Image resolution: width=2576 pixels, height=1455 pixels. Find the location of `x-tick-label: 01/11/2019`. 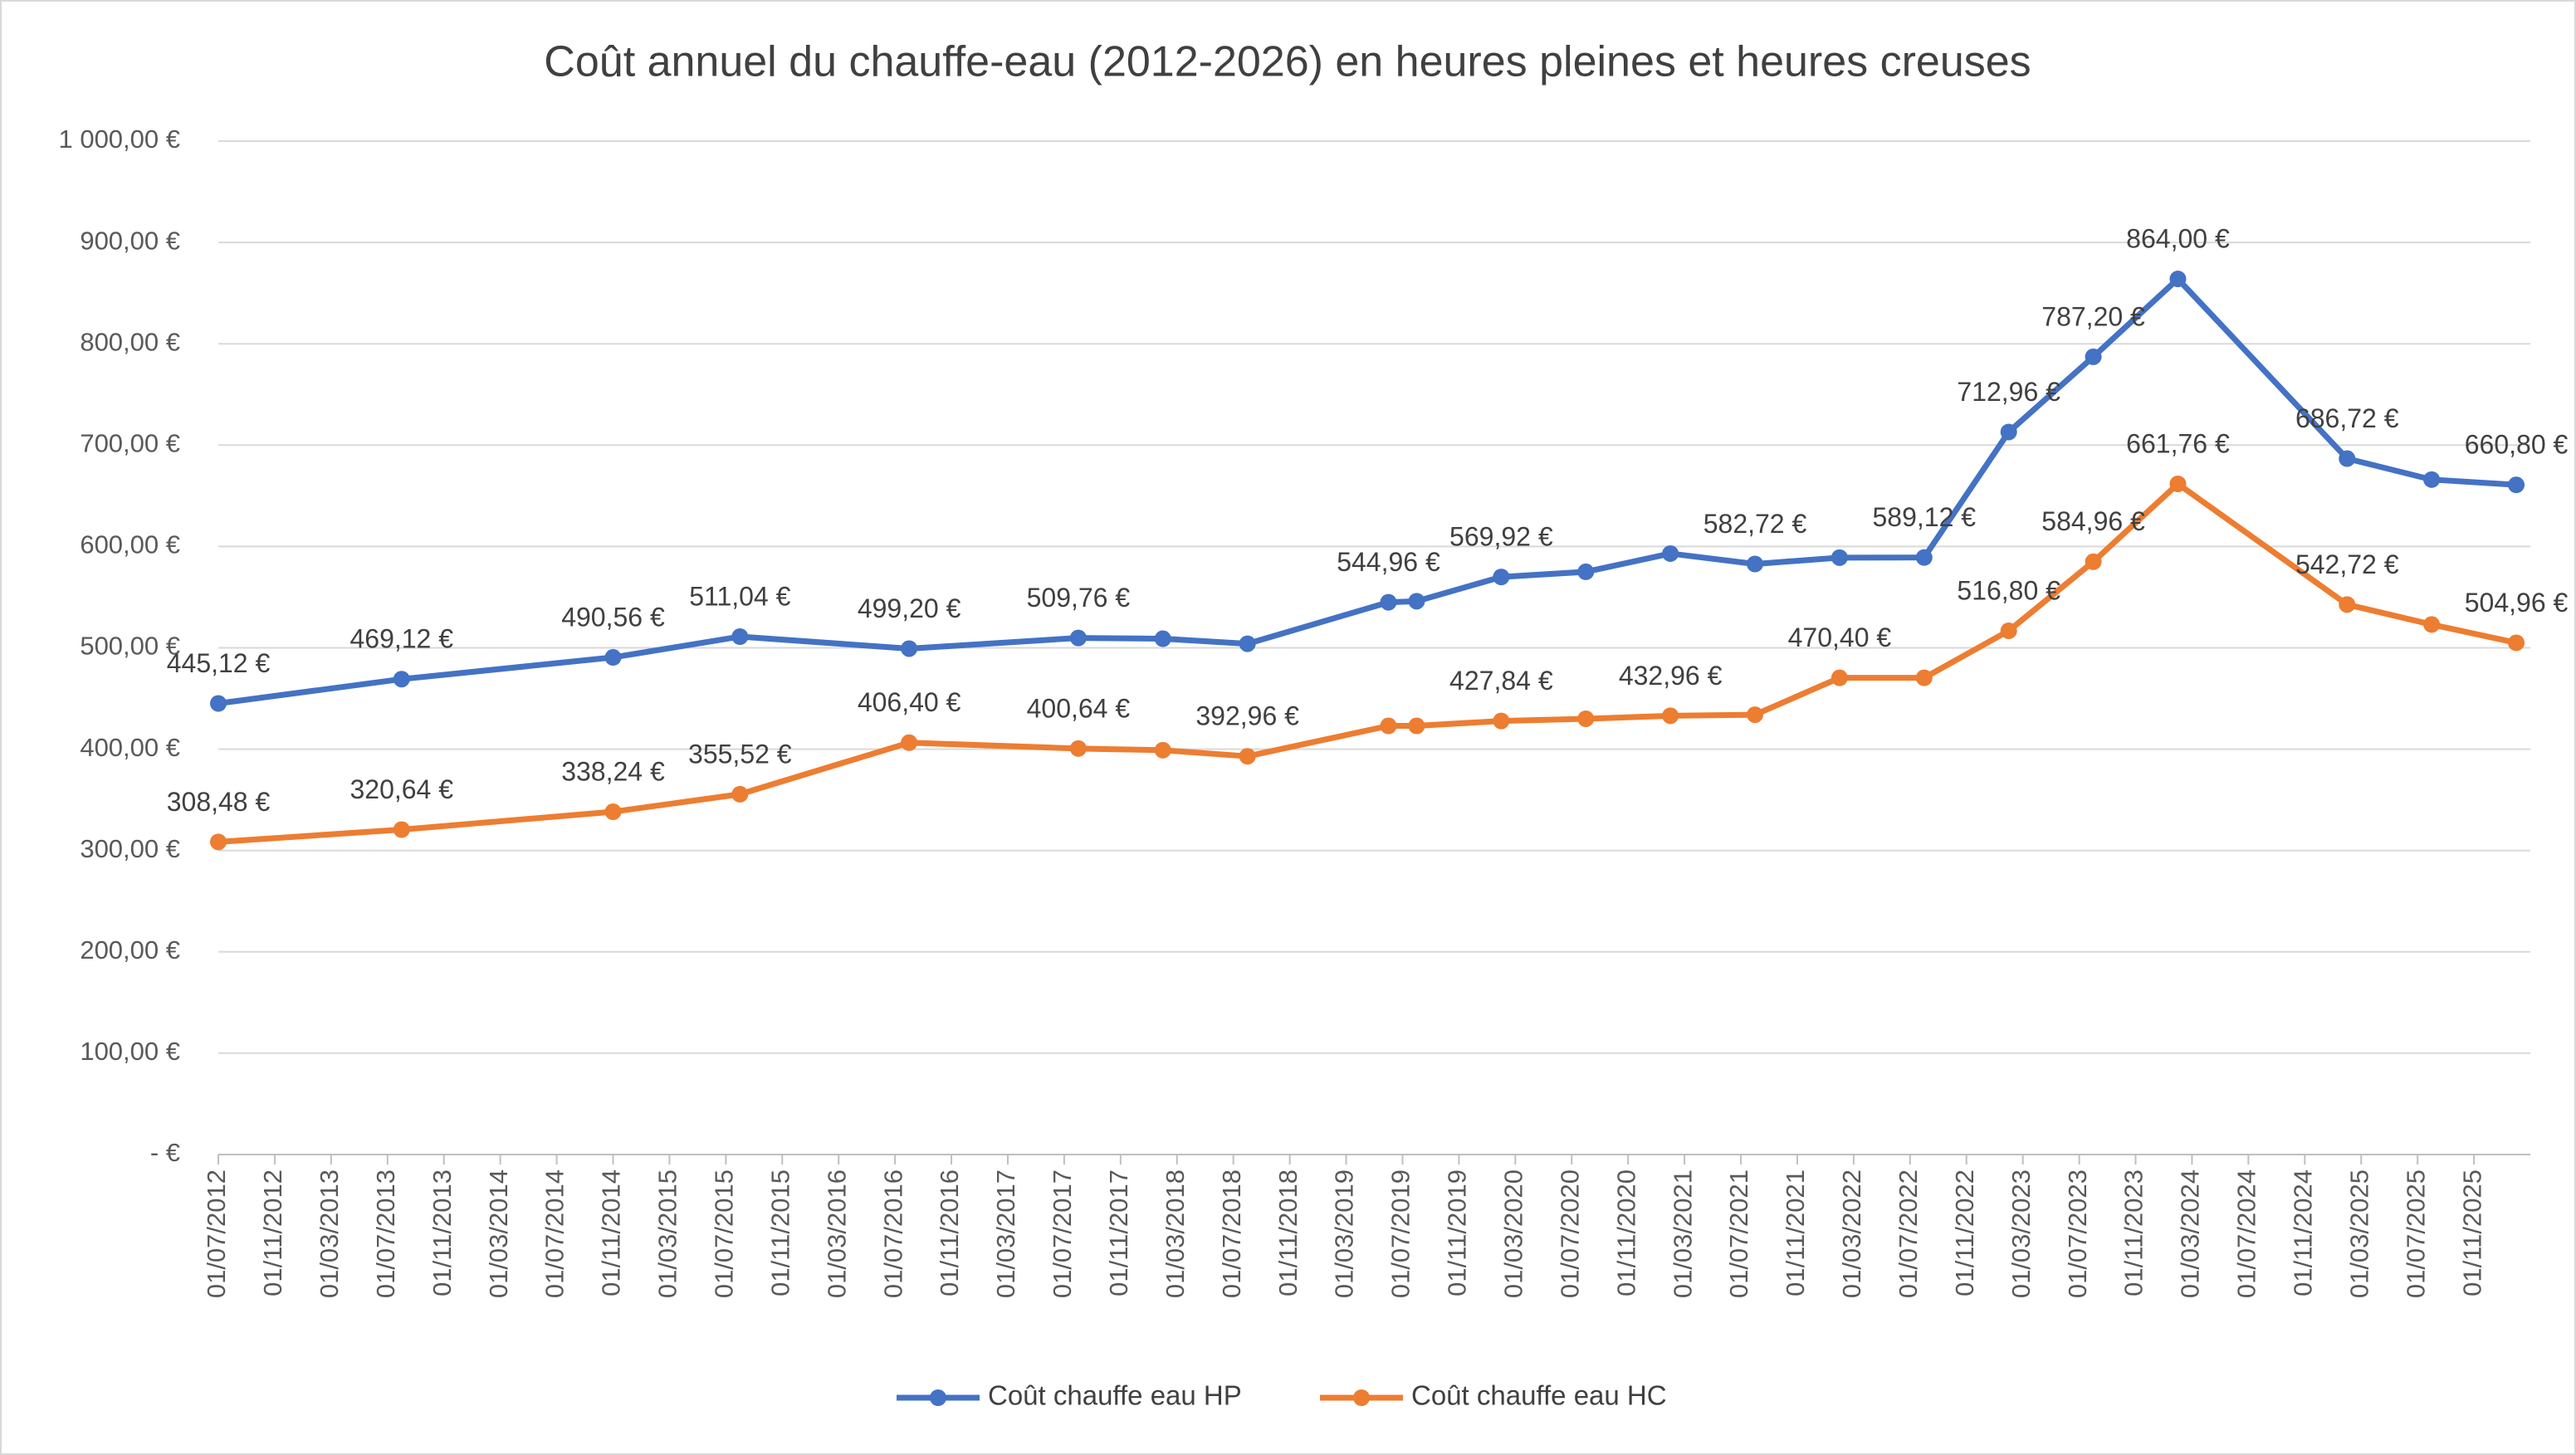

x-tick-label: 01/11/2019 is located at coordinates (1457, 1232).